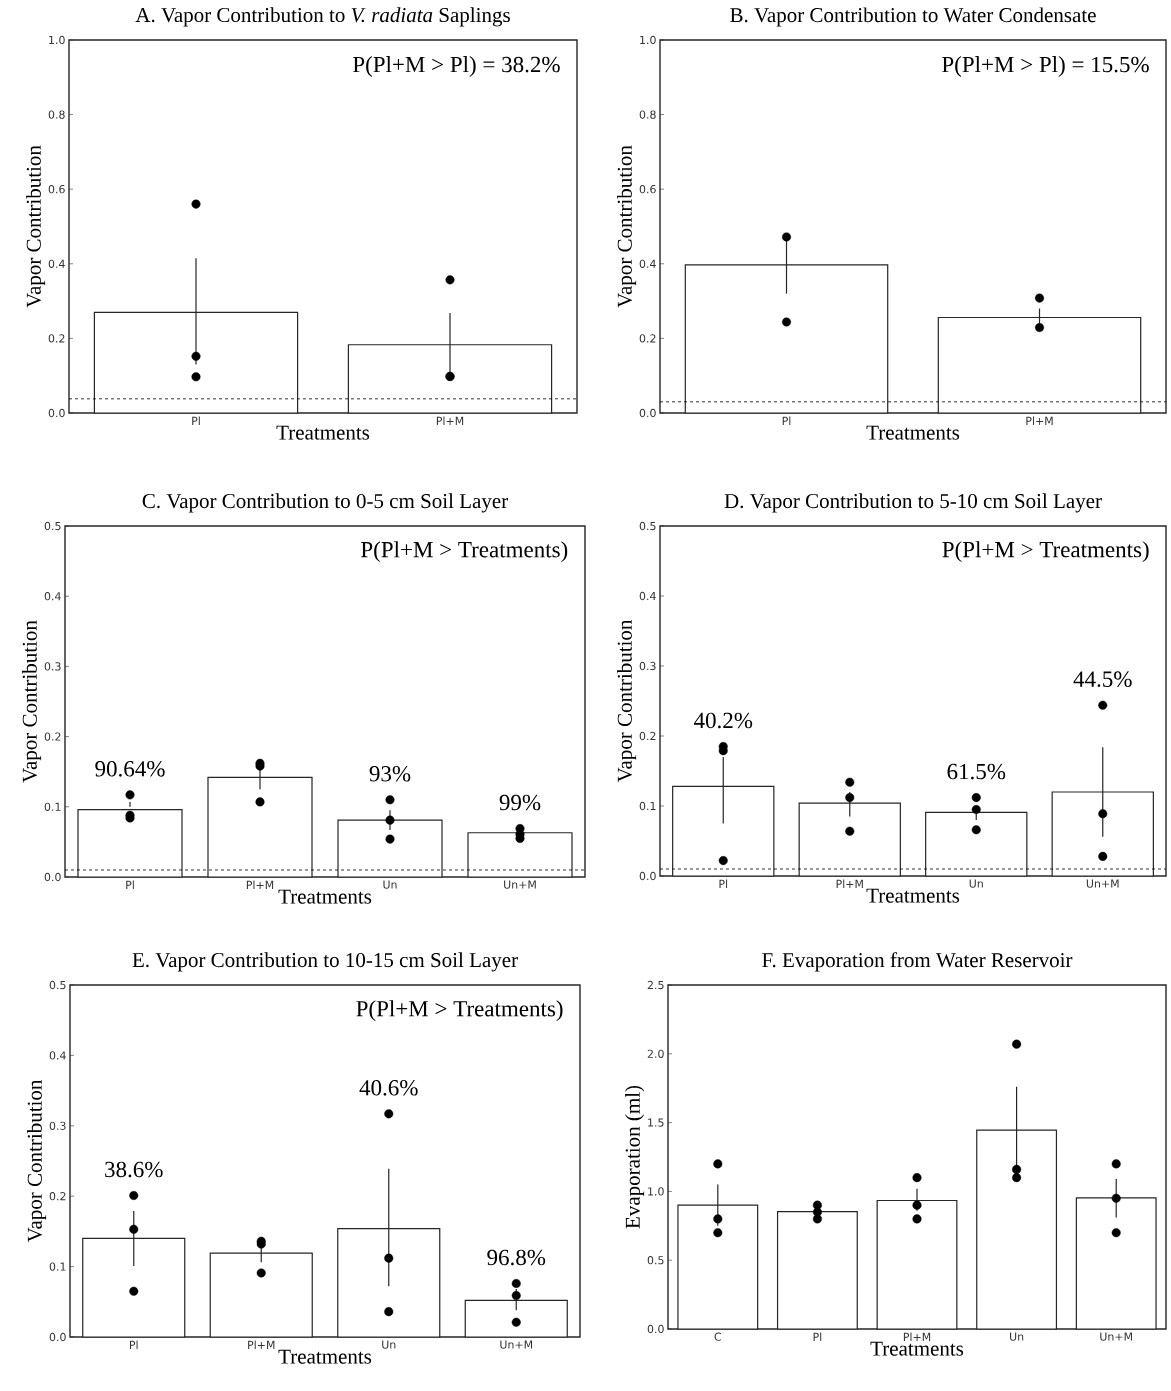 The height and width of the screenshot is (1391, 1171). Describe the element at coordinates (456, 66) in the screenshot. I see `annotation: P(Pl+M > Pl) = 38.2%` at that location.